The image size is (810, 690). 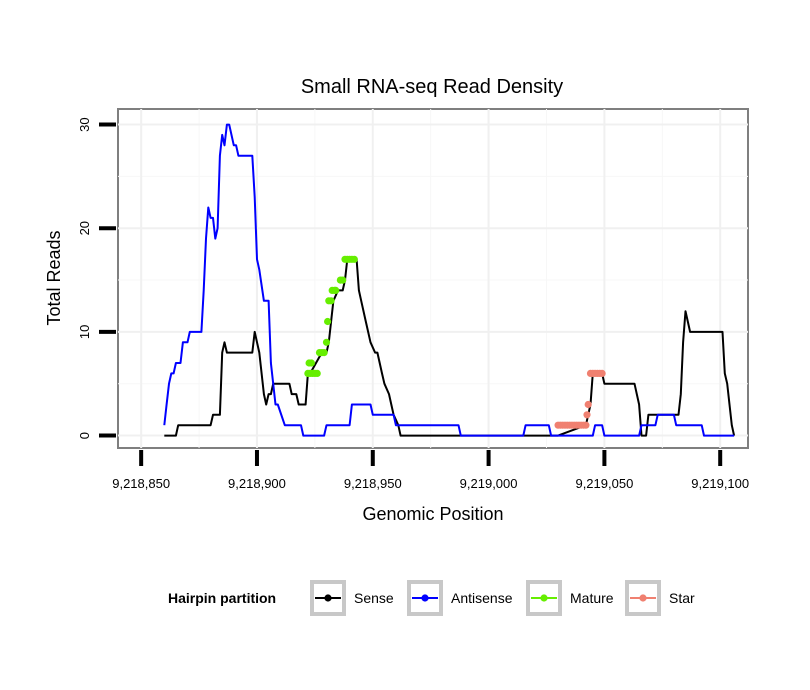 I want to click on chart-title: Small RNA-seq Read Density, so click(x=432, y=87).